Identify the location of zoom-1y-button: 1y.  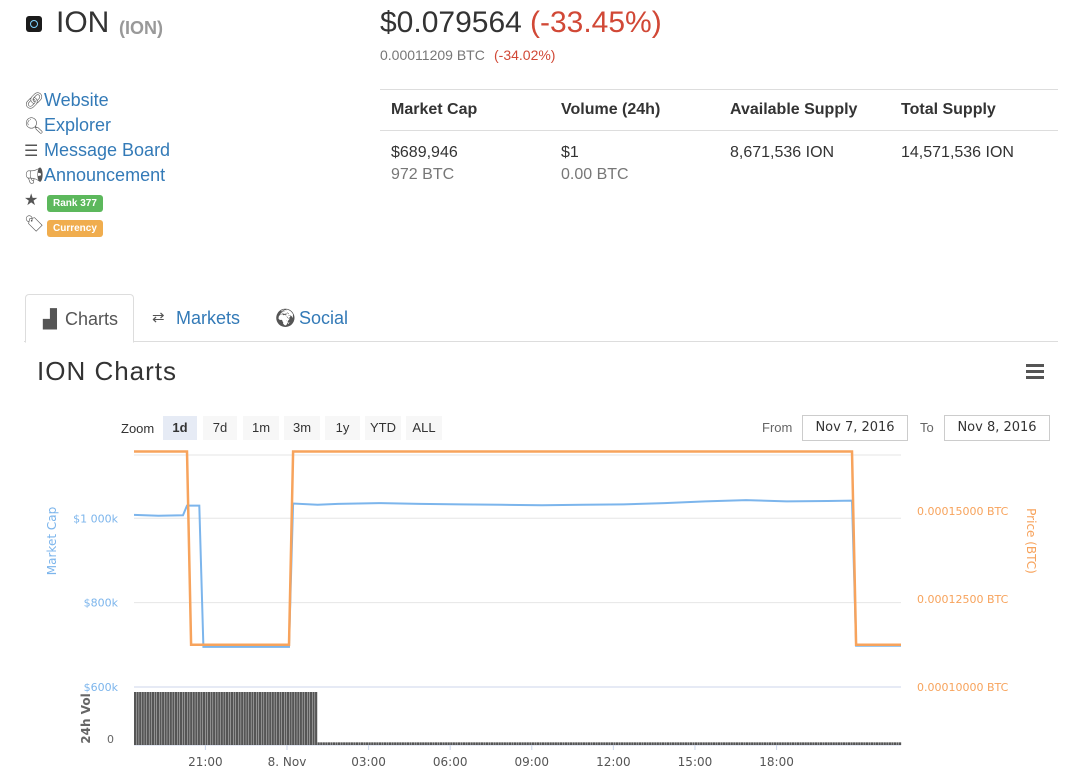
(342, 428).